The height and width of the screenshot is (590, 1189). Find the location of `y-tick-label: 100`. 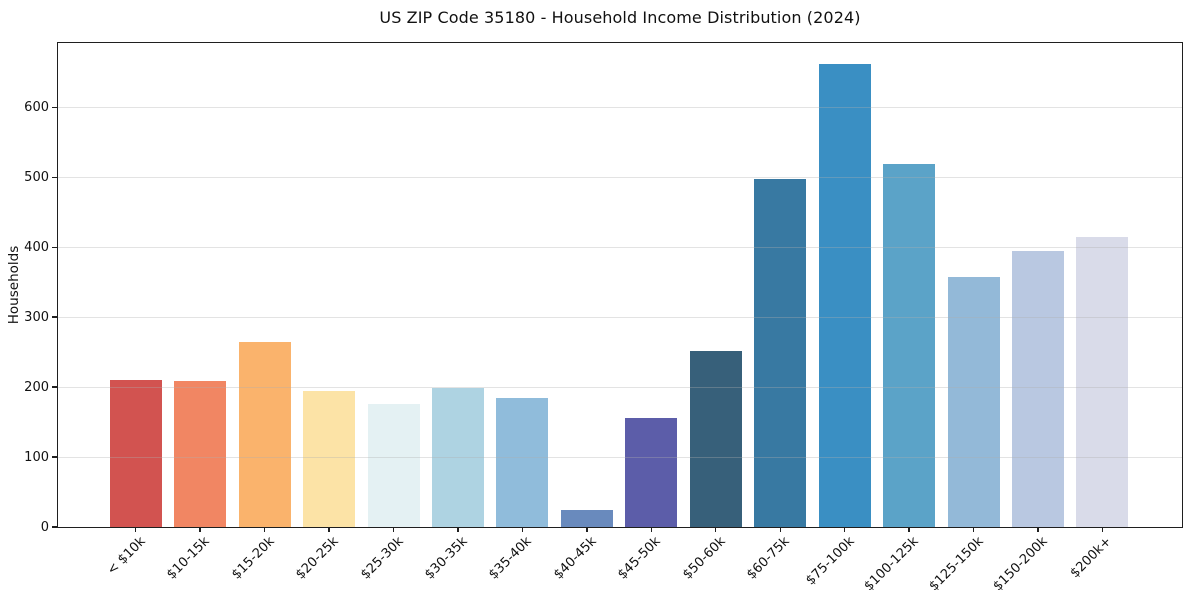

y-tick-label: 100 is located at coordinates (36, 457).